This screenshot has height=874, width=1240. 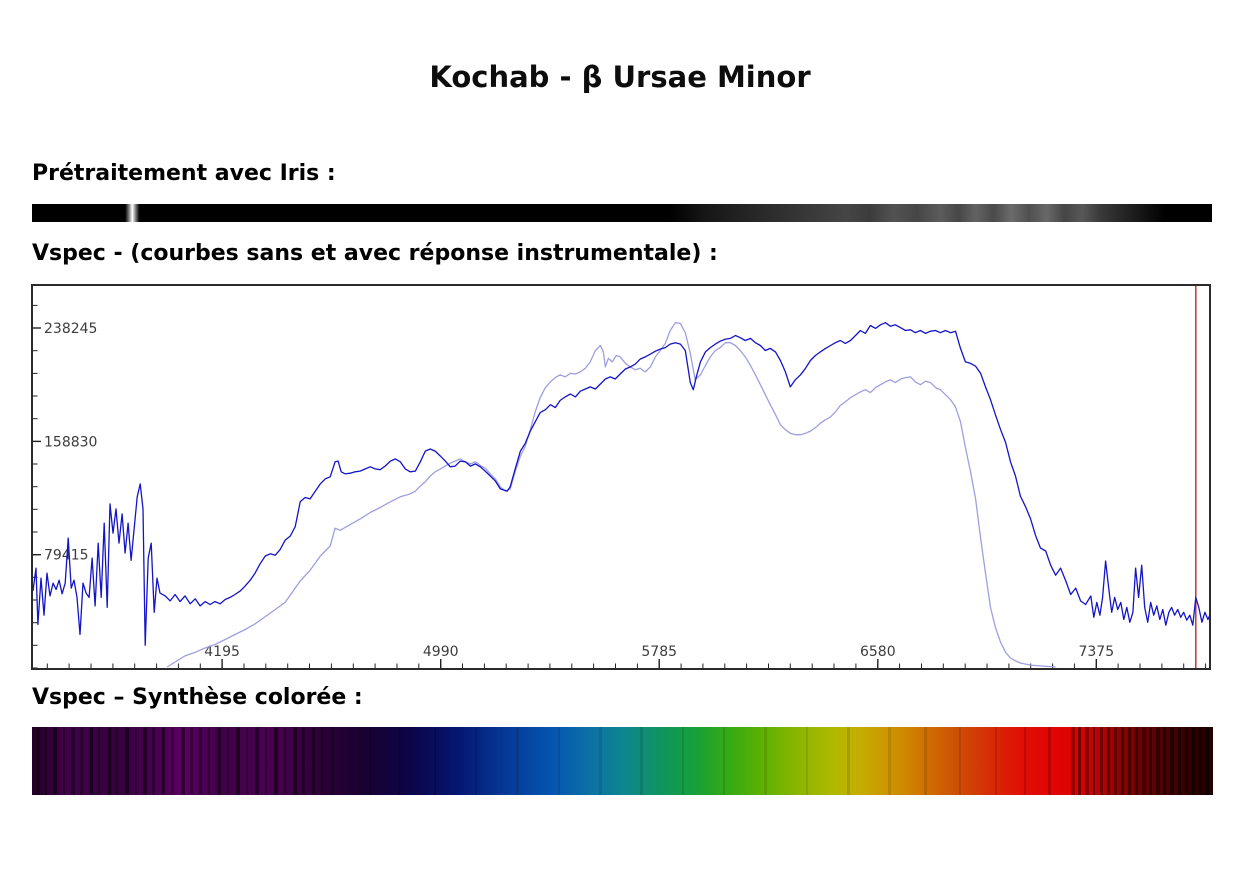 I want to click on svg-text: 5785, so click(x=659, y=652).